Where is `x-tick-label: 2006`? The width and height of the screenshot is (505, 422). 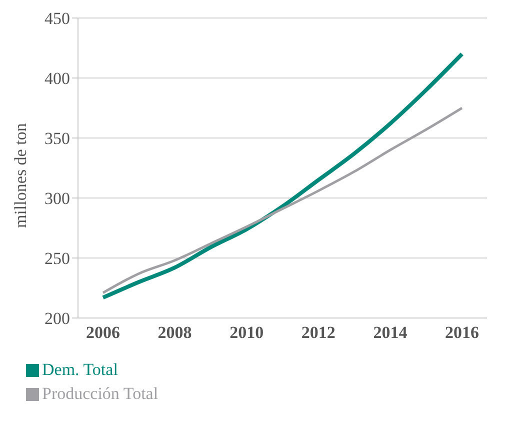 x-tick-label: 2006 is located at coordinates (103, 332).